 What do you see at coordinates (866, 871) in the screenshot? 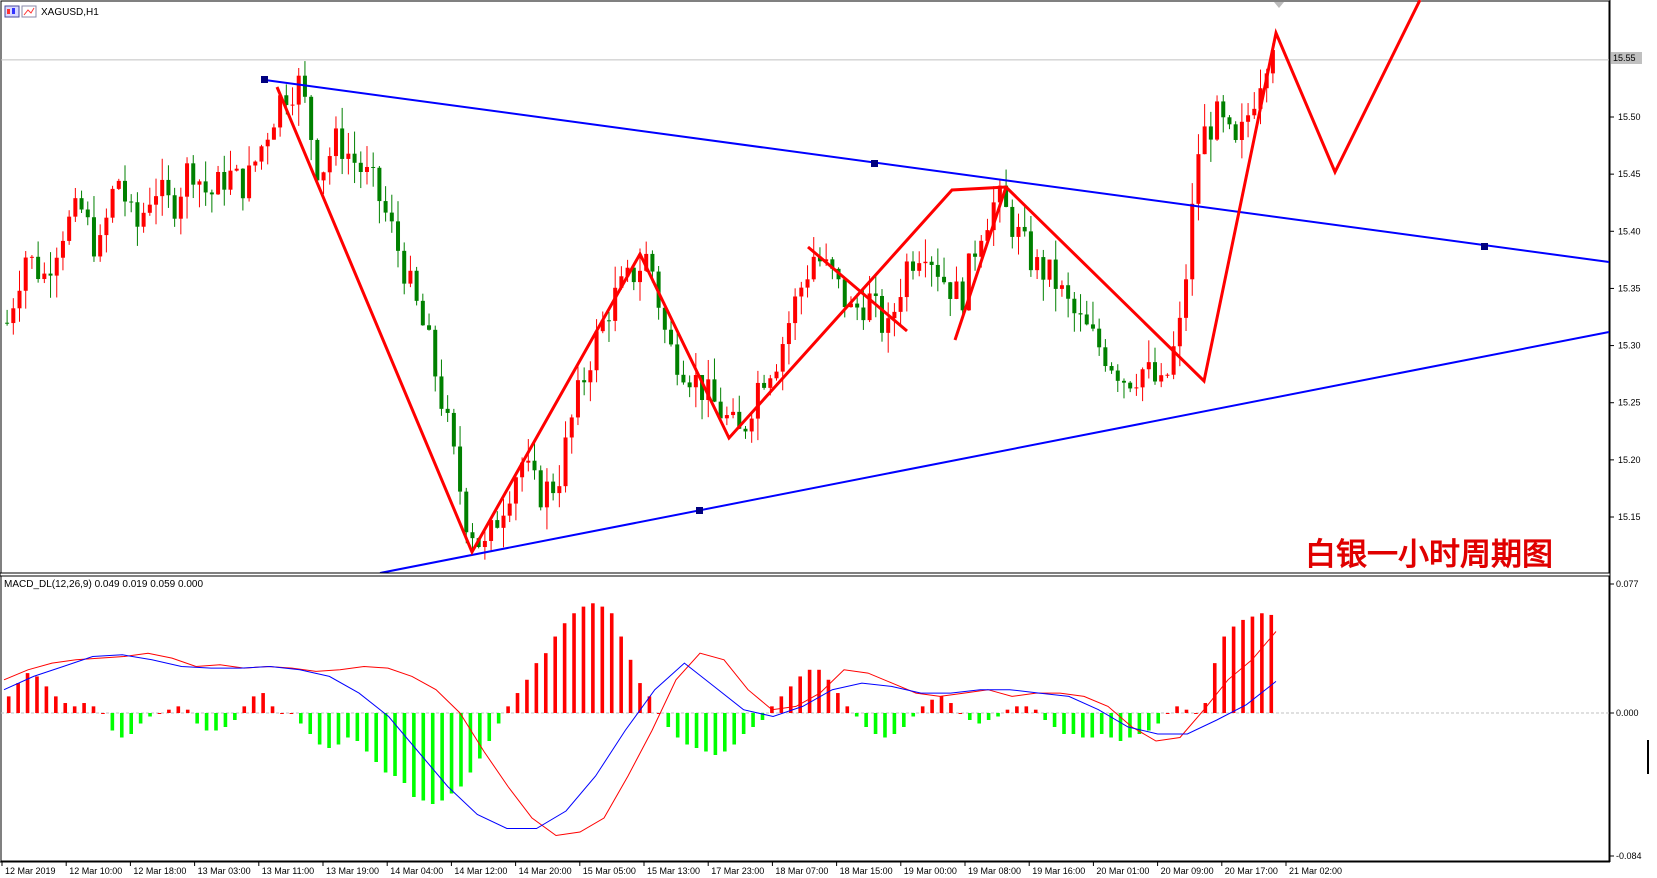
I see `time-tick-label: 18 Mar 15:00` at bounding box center [866, 871].